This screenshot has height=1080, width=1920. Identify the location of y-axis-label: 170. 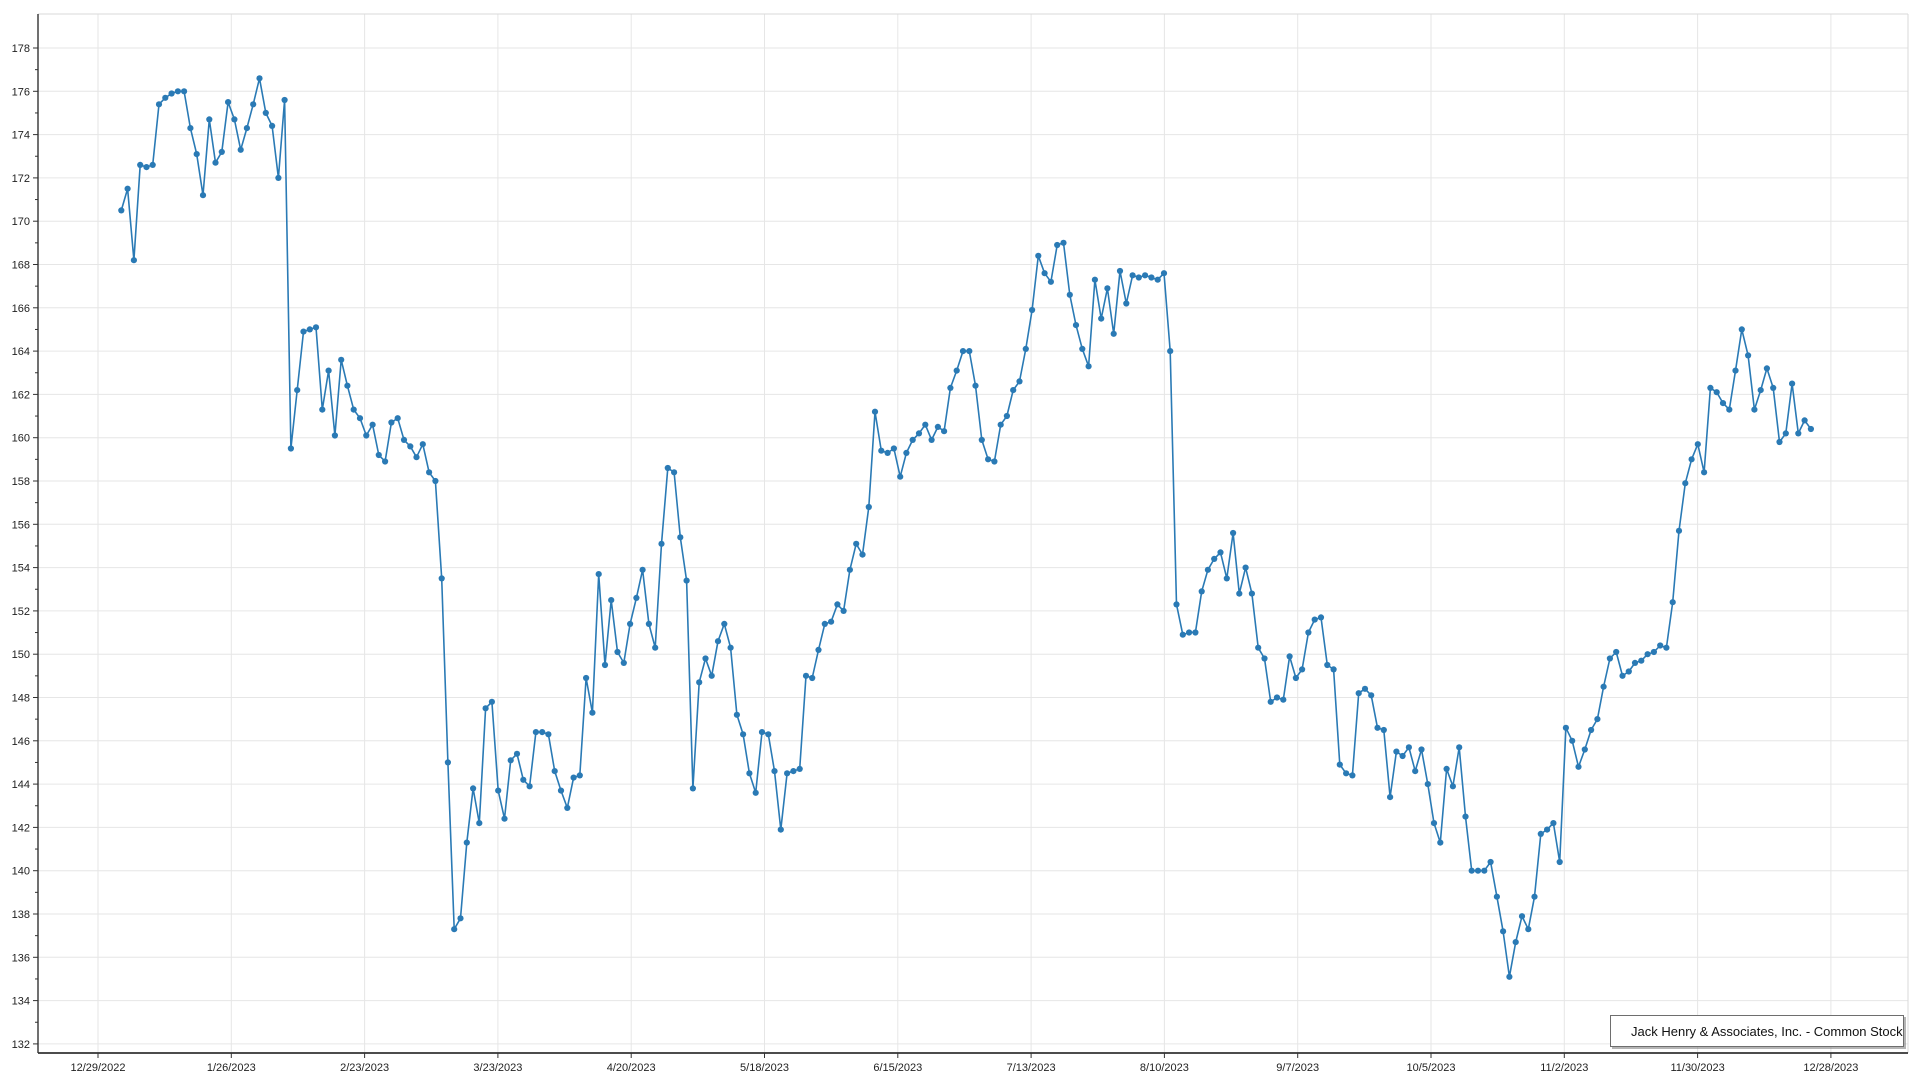
(21, 222).